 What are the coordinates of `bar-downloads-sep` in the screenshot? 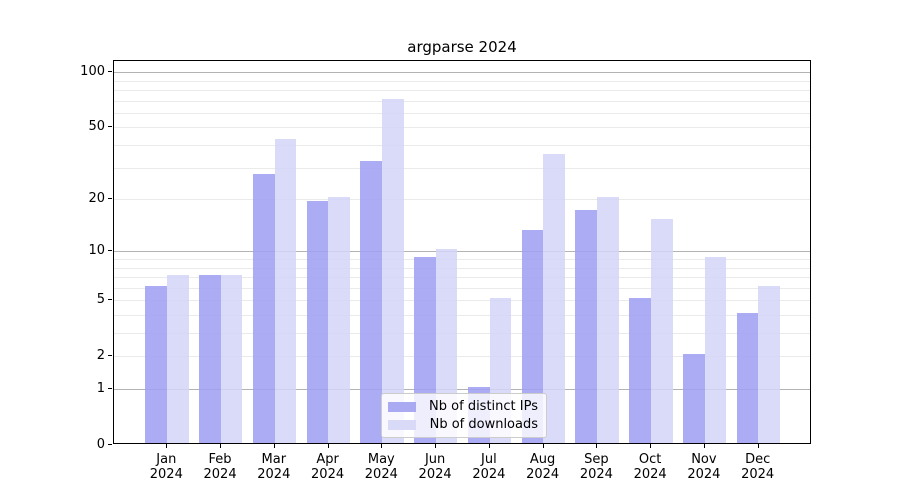 It's located at (608, 320).